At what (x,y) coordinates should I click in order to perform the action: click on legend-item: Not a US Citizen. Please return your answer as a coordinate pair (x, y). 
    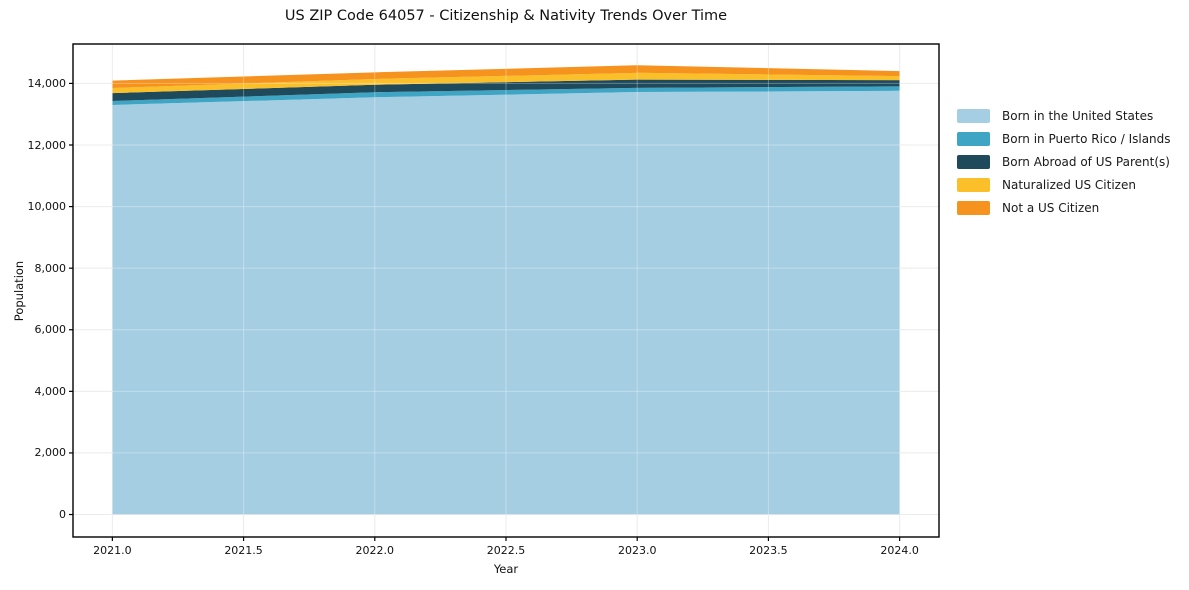
    Looking at the image, I should click on (1064, 208).